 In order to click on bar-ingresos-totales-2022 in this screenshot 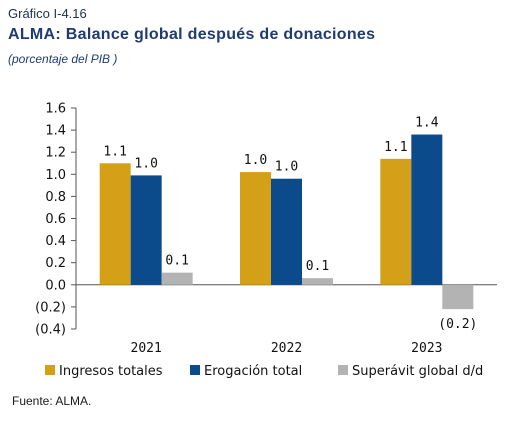, I will do `click(255, 228)`.